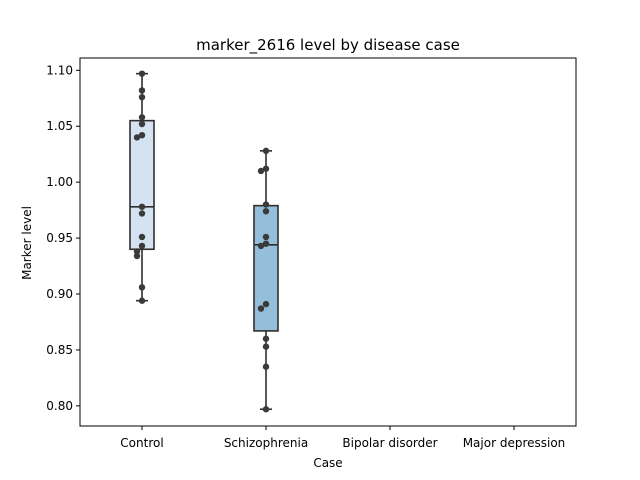  Describe the element at coordinates (27, 243) in the screenshot. I see `y-axis-label: Marker level` at that location.